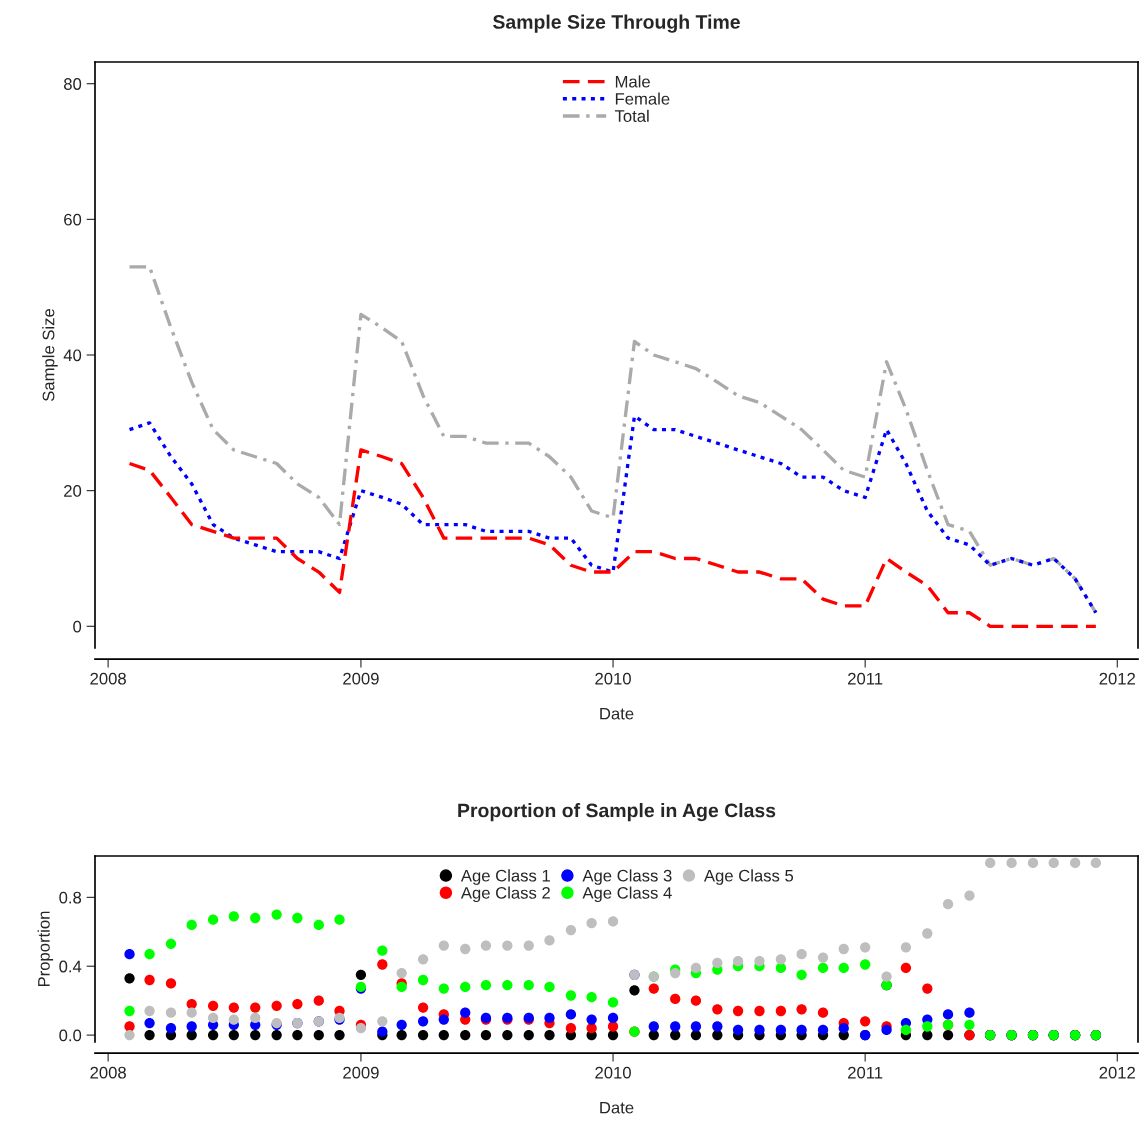  I want to click on legend-label: Age Class 4, so click(627, 894).